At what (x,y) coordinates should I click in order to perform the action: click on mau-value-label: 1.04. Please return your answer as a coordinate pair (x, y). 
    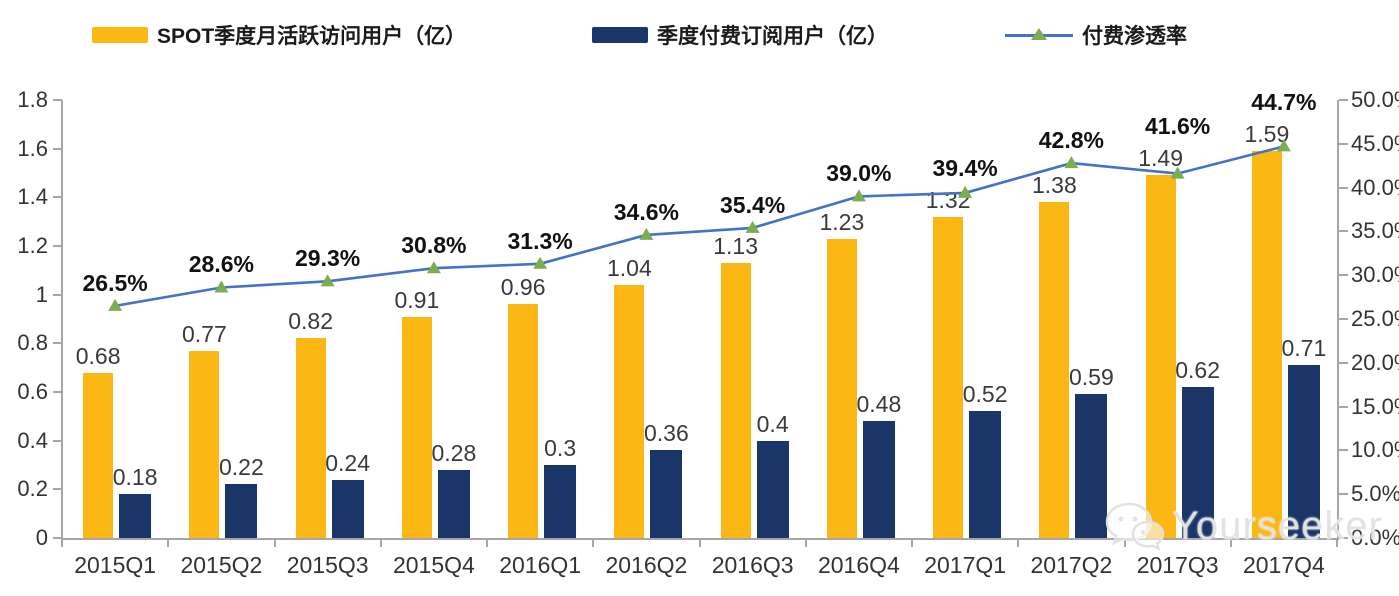
    Looking at the image, I should click on (629, 267).